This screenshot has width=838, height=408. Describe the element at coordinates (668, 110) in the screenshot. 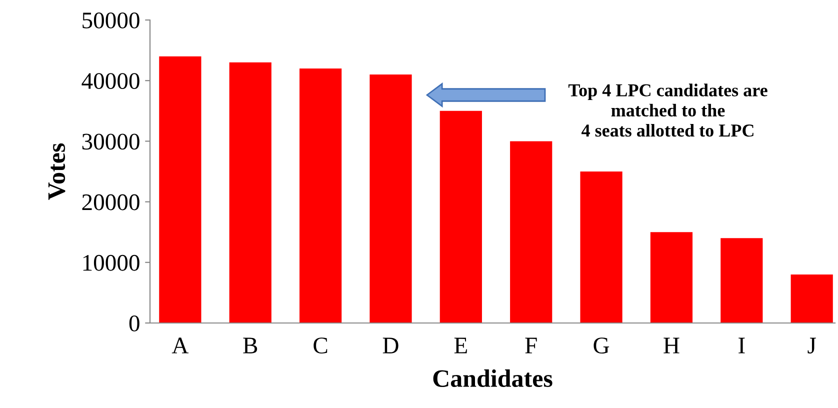

I see `annotation: Top 4 LPC candidates are matched to the 4 seats allotted to LPC` at that location.